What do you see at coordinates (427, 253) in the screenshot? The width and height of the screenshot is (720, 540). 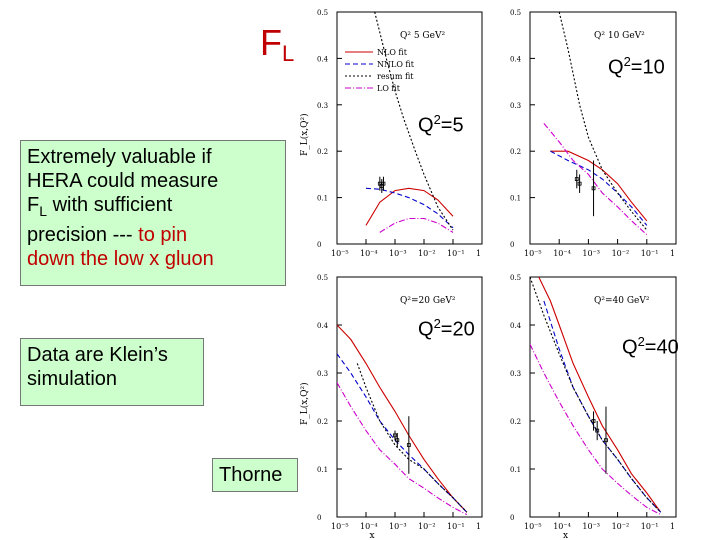 I see `x-tick-label-0-3: 10⁻²` at bounding box center [427, 253].